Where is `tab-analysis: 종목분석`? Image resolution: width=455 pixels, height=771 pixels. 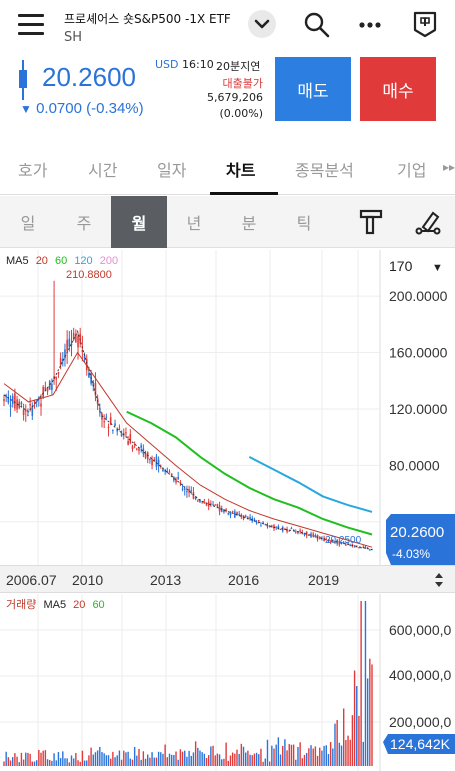 tab-analysis: 종목분석 is located at coordinates (324, 170).